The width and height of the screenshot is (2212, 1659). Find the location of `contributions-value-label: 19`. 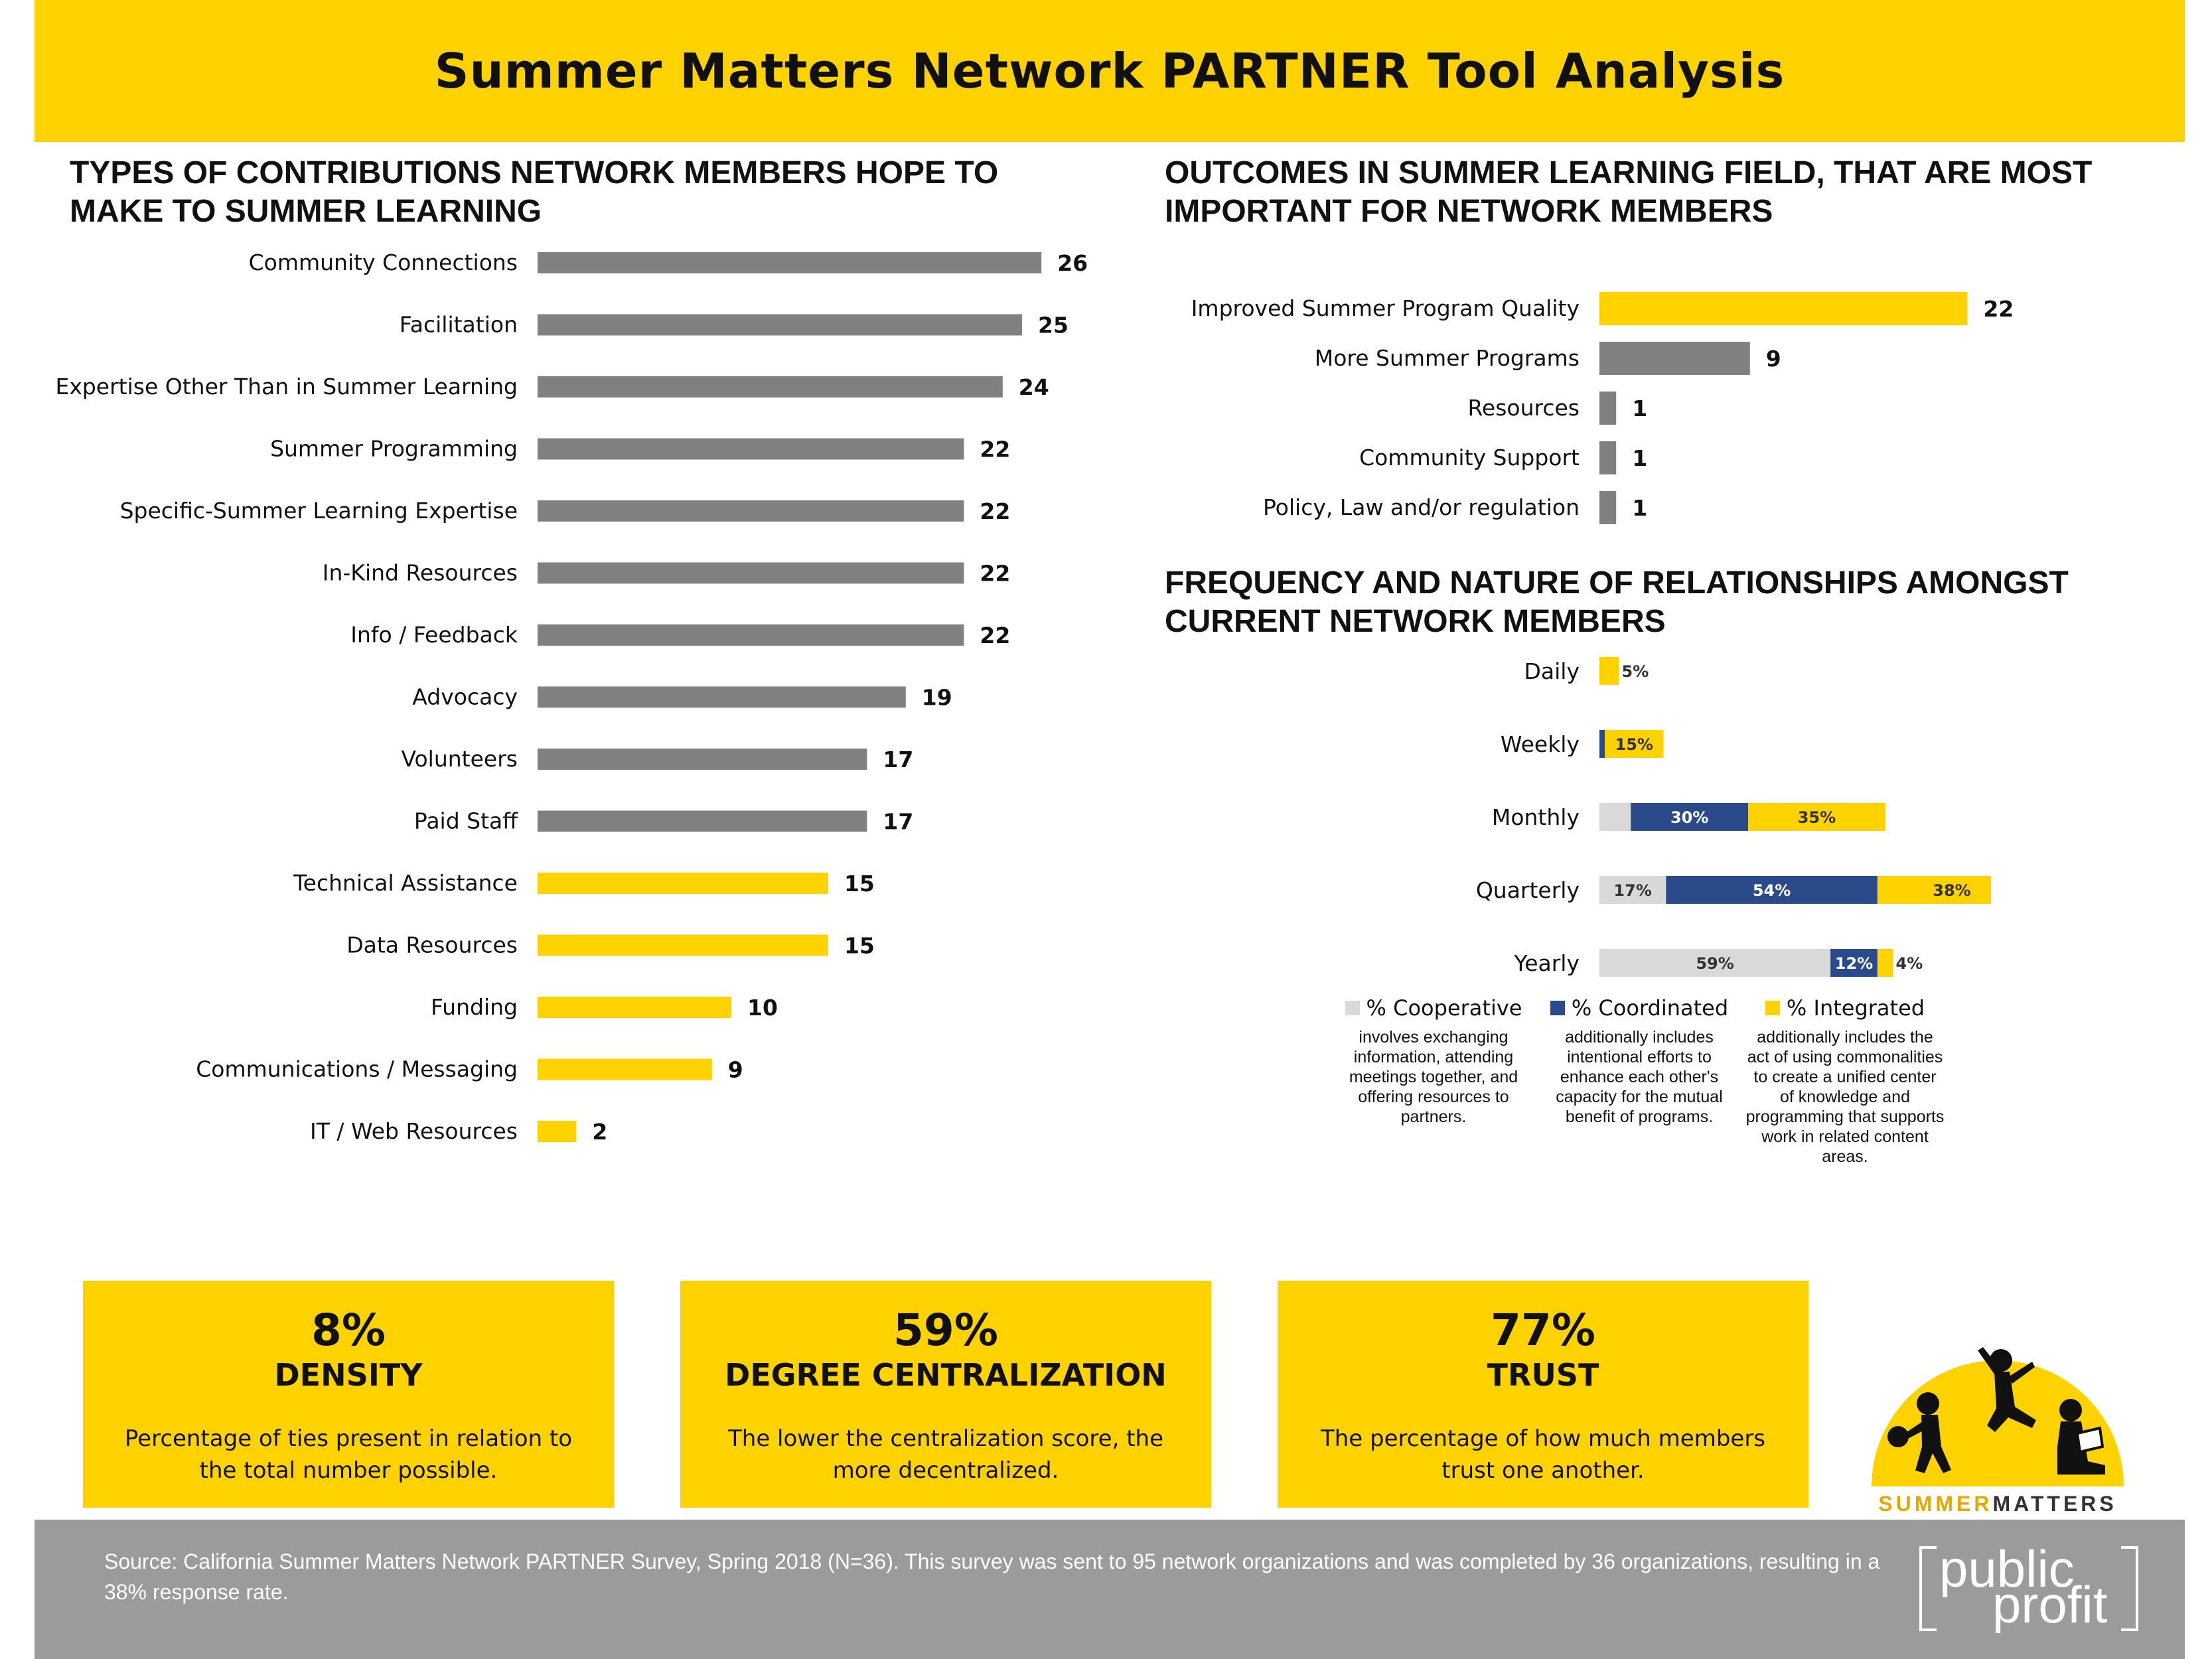

contributions-value-label: 19 is located at coordinates (937, 698).